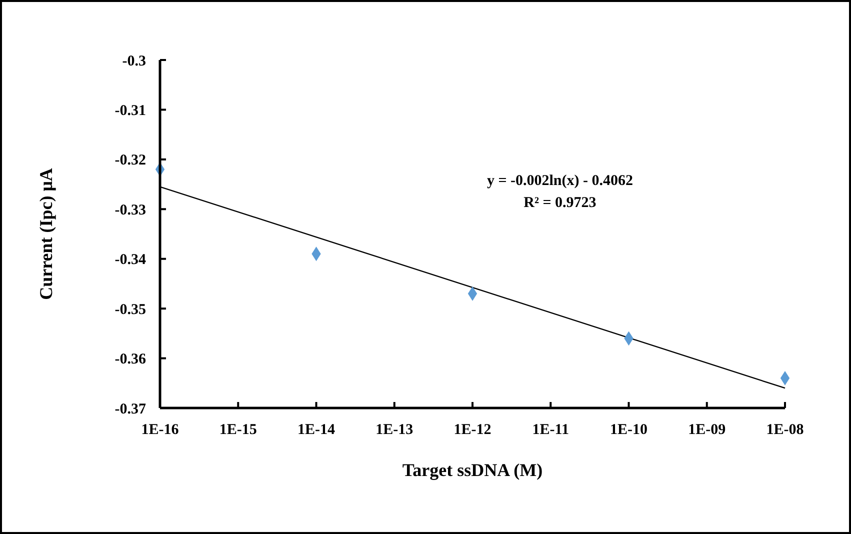  What do you see at coordinates (130, 160) in the screenshot?
I see `y-tick-label: -0.32` at bounding box center [130, 160].